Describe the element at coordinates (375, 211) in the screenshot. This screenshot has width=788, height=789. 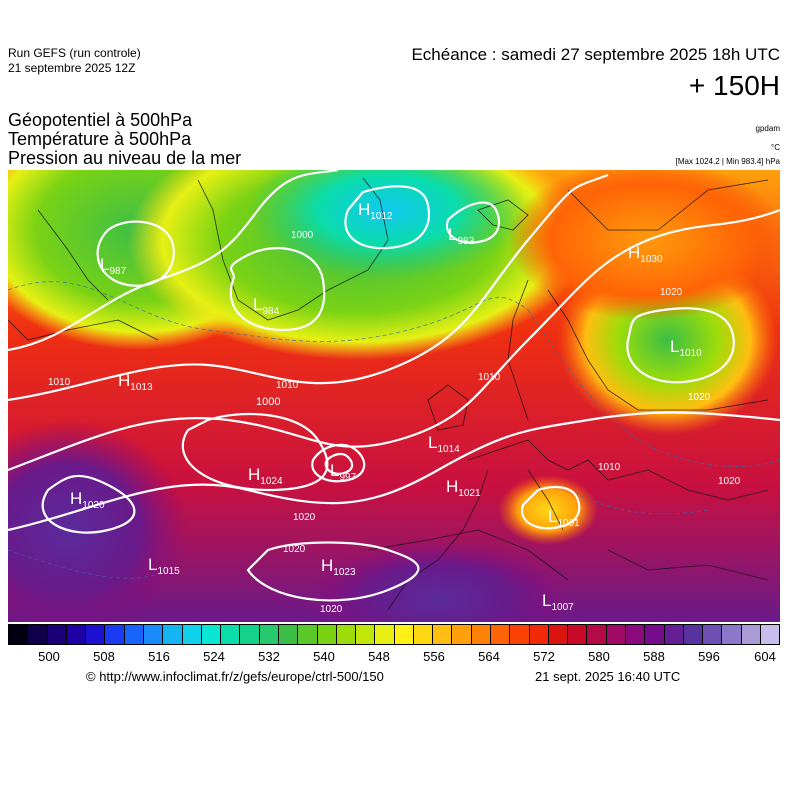
I see `pressure-center-high: H1012` at that location.